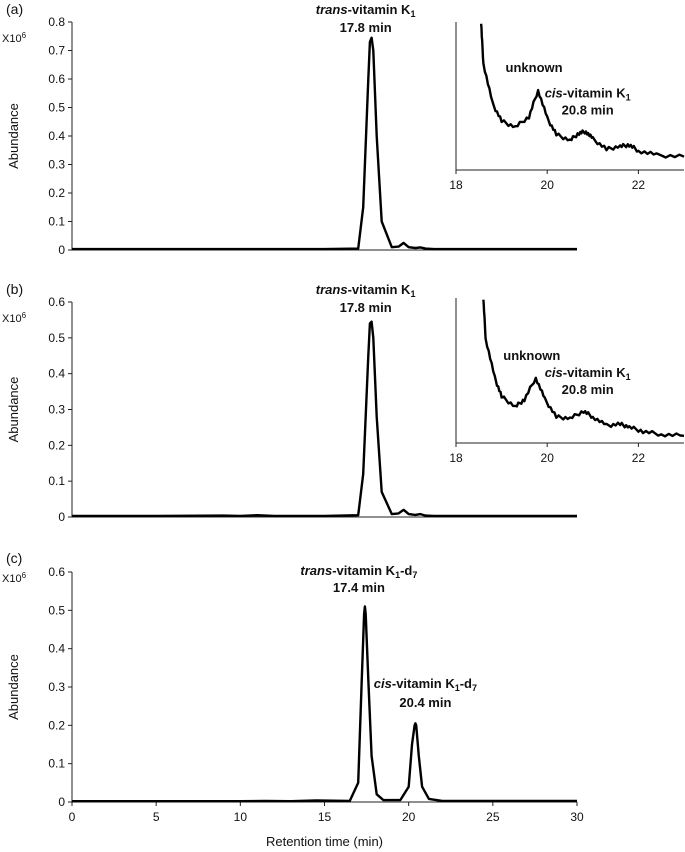  Describe the element at coordinates (72, 817) in the screenshot. I see `x-tick-label: 0` at that location.